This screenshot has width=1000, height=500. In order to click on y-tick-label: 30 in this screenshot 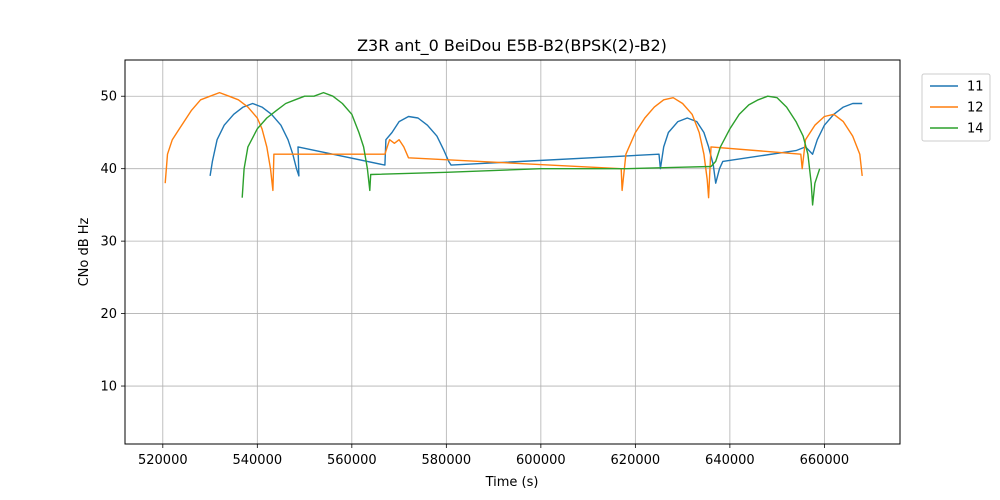, I will do `click(108, 242)`.